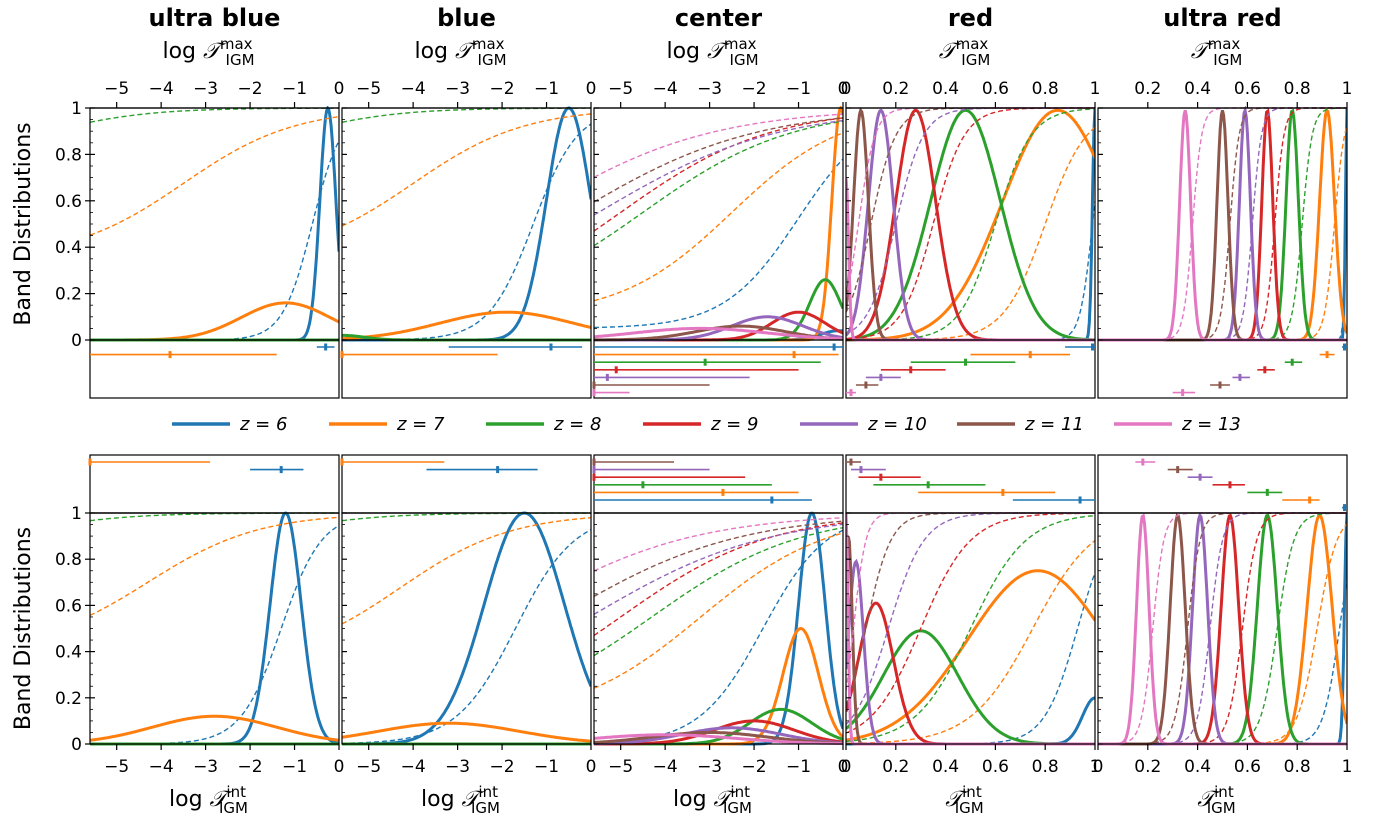 The image size is (1381, 826). What do you see at coordinates (294, 767) in the screenshot?
I see `x-tick-label: −1` at bounding box center [294, 767].